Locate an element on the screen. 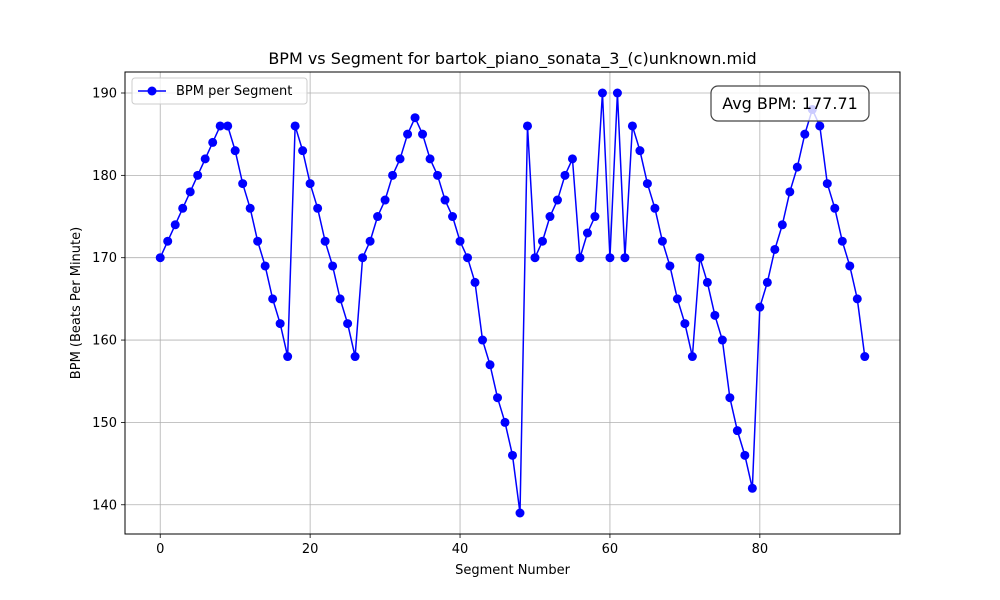 Image resolution: width=1000 pixels, height=600 pixels. legend-box is located at coordinates (219, 91).